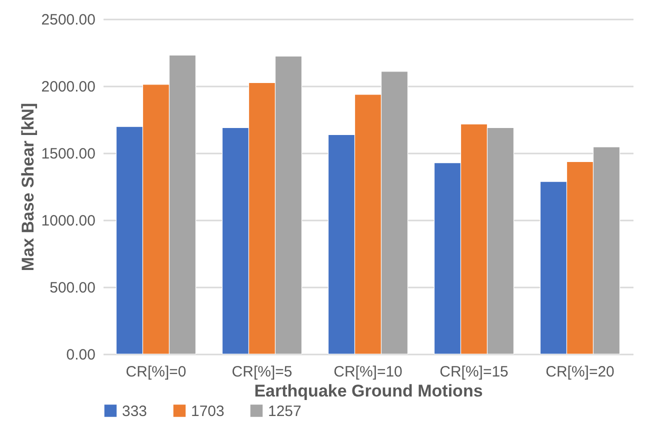 This screenshot has height=439, width=657. I want to click on y-axis-title: Max Base Shear [kN], so click(28, 187).